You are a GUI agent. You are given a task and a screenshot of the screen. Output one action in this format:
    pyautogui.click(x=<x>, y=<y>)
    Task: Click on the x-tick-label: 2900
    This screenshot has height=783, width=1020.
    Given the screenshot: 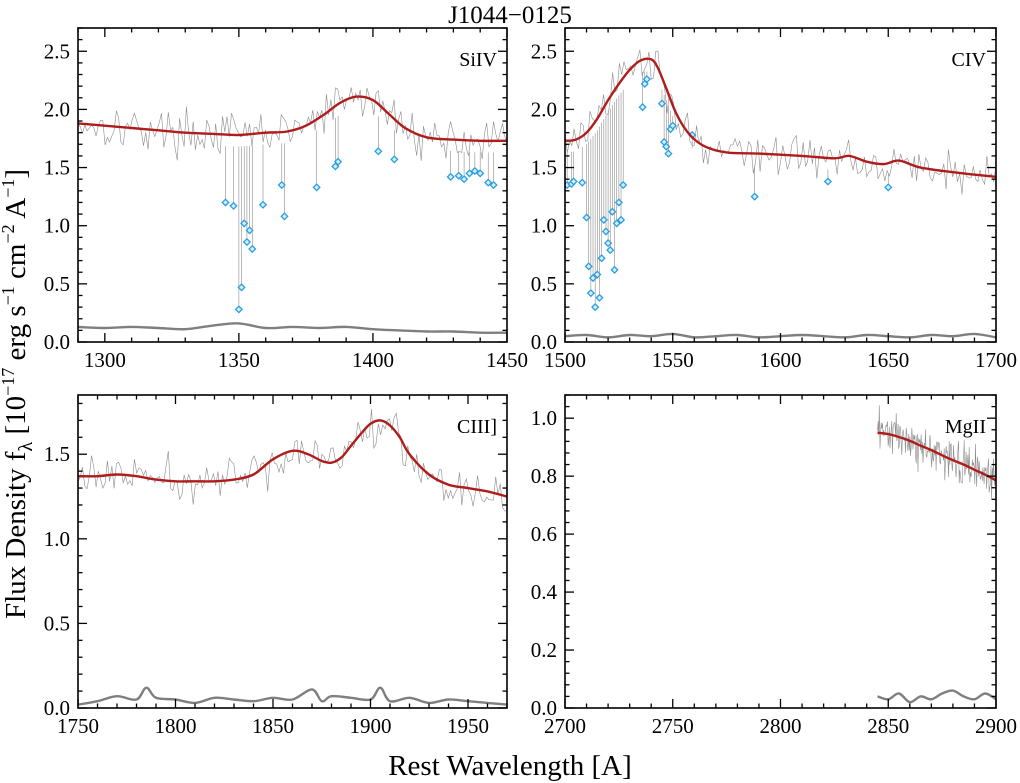 What is the action you would take?
    pyautogui.click(x=996, y=726)
    